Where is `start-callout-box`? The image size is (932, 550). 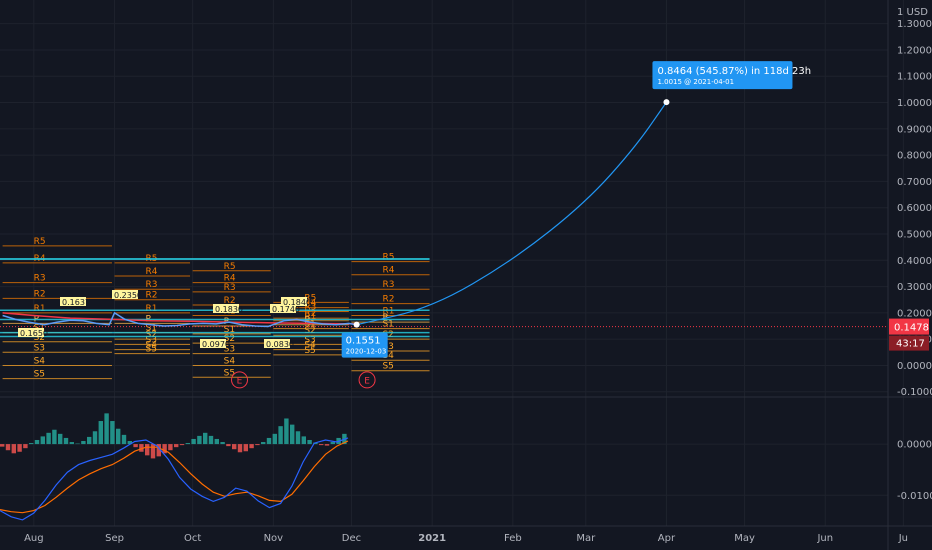 start-callout-box is located at coordinates (364, 345).